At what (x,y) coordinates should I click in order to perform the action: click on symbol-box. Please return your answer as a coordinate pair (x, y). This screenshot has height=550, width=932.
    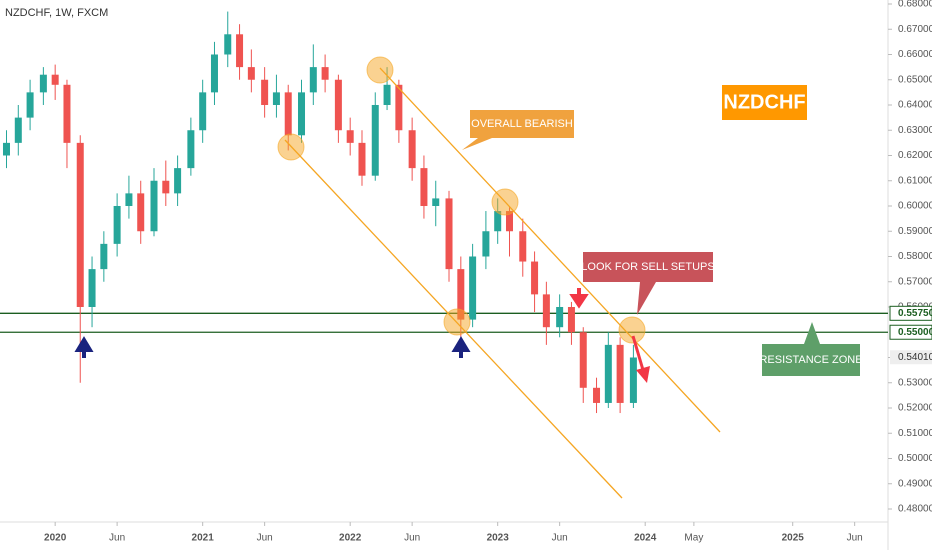
    Looking at the image, I should click on (764, 102).